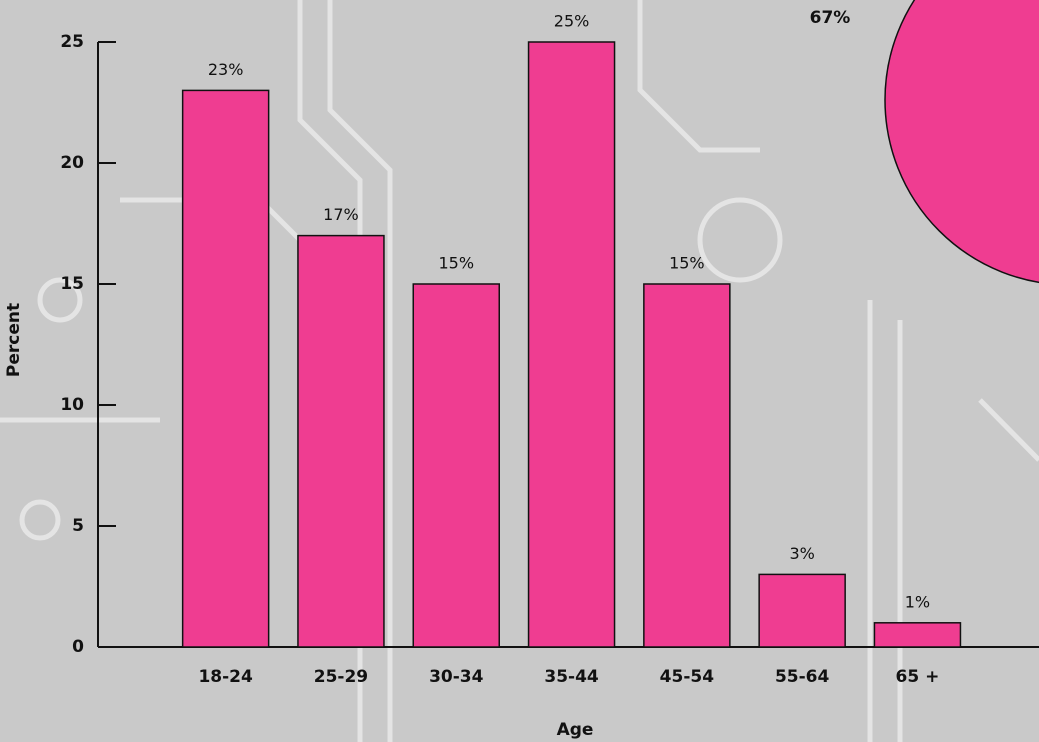  Describe the element at coordinates (14, 340) in the screenshot. I see `y-axis-label: Percent` at that location.